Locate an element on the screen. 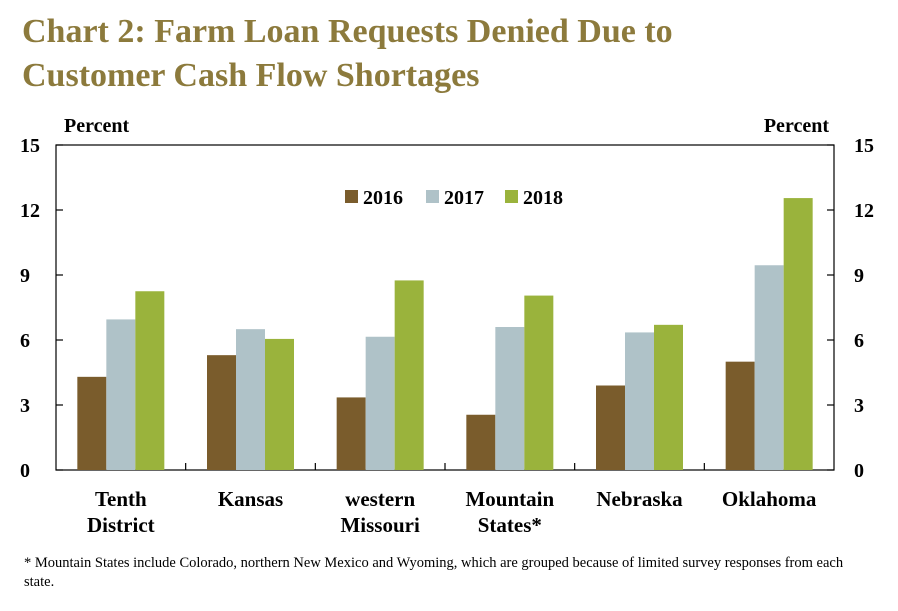  y-tick-label-left: 0 is located at coordinates (25, 471).